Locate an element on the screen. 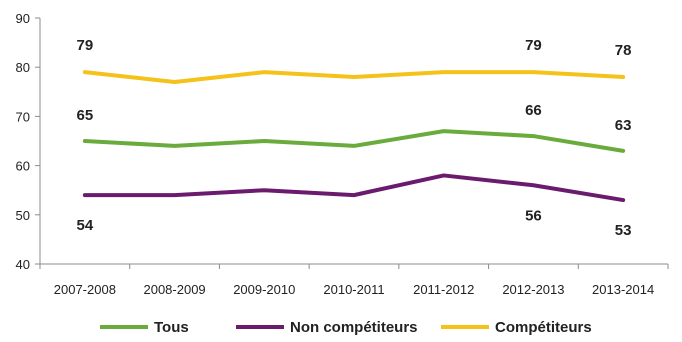 The height and width of the screenshot is (342, 682). y-tick-label: 80 is located at coordinates (23, 67).